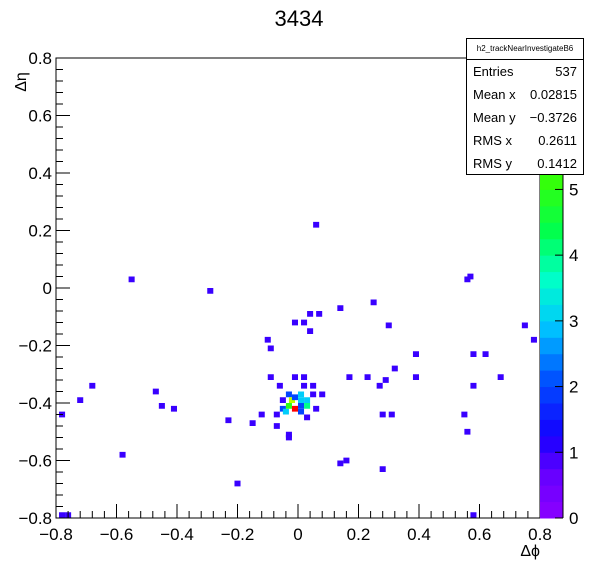 This screenshot has width=598, height=576. Describe the element at coordinates (494, 94) in the screenshot. I see `stats-label: Mean x` at that location.